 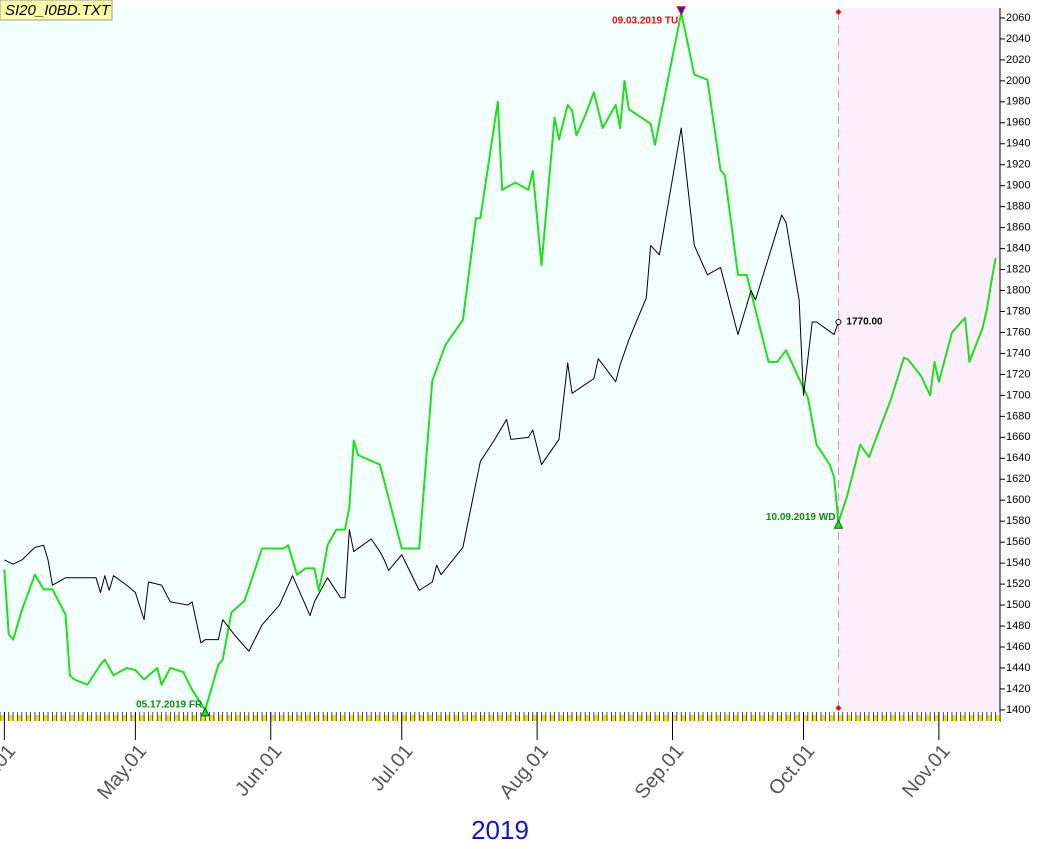 What do you see at coordinates (1018, 689) in the screenshot?
I see `y-tick-label: 1420` at bounding box center [1018, 689].